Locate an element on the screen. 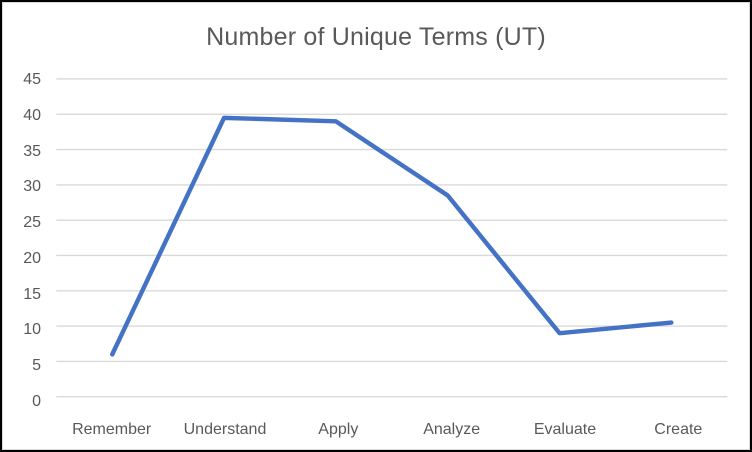 The height and width of the screenshot is (452, 752). y-tick-label: 20 is located at coordinates (32, 258).